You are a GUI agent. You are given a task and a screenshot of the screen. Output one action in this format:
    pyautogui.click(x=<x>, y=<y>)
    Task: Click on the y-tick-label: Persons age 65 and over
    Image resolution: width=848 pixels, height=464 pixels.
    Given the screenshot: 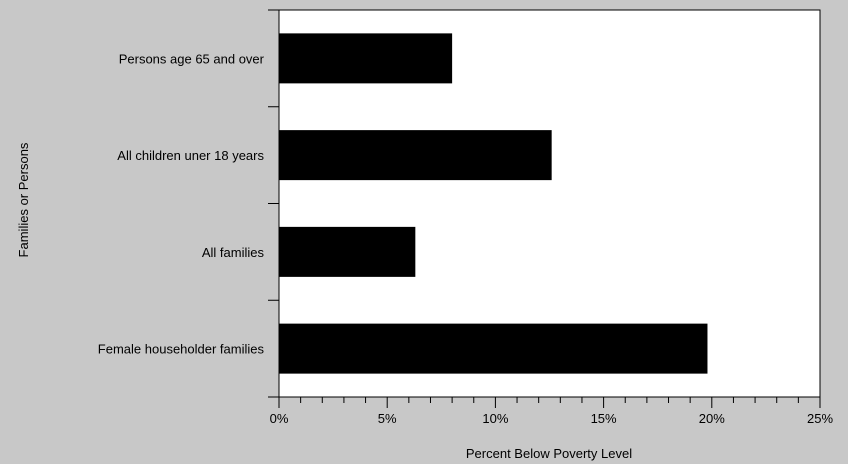 What is the action you would take?
    pyautogui.click(x=192, y=58)
    